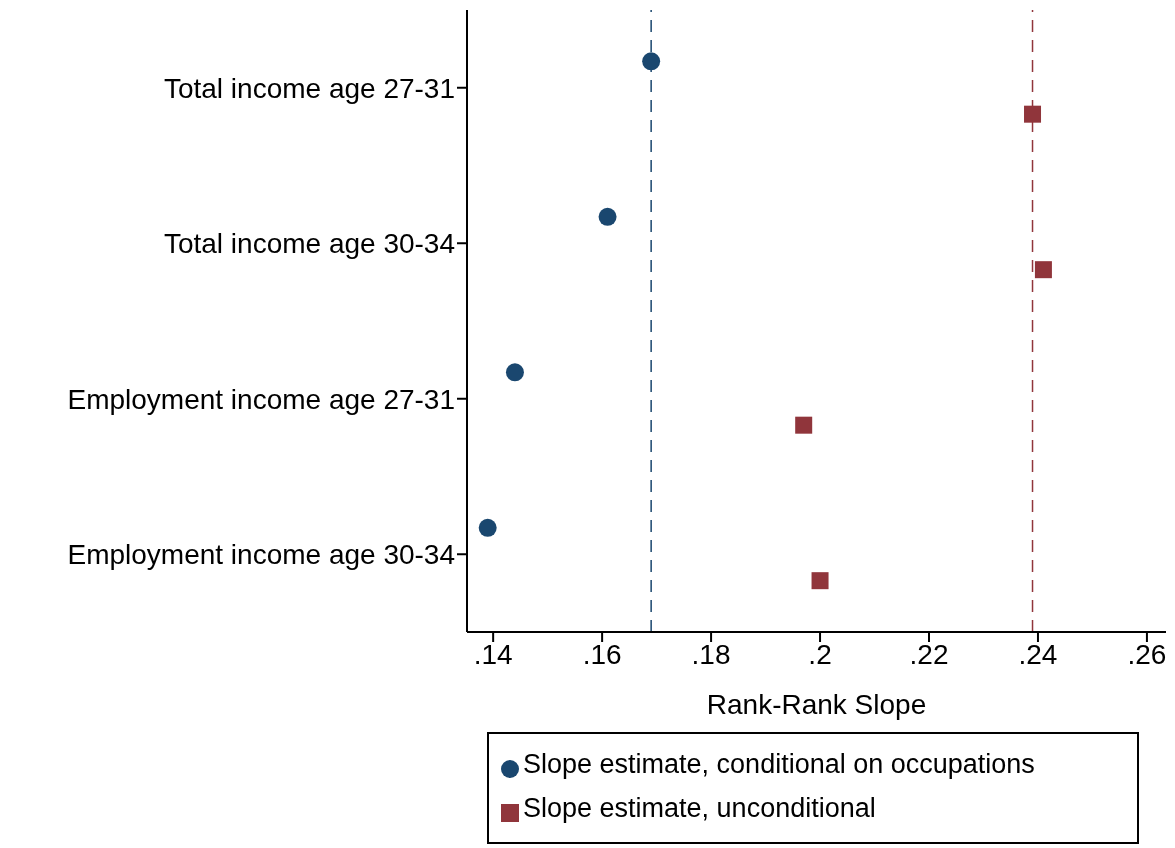 The width and height of the screenshot is (1175, 848). Describe the element at coordinates (711, 654) in the screenshot. I see `x-tick-label: .18` at that location.